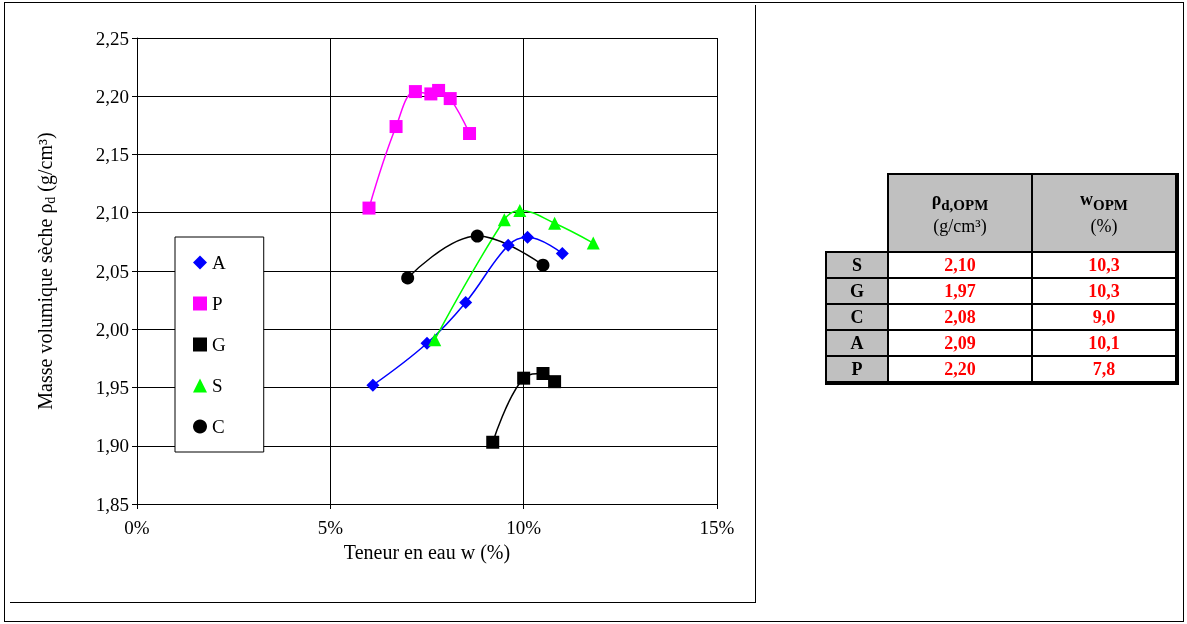 The image size is (1187, 624). What do you see at coordinates (857, 317) in the screenshot?
I see `category-label: C` at bounding box center [857, 317].